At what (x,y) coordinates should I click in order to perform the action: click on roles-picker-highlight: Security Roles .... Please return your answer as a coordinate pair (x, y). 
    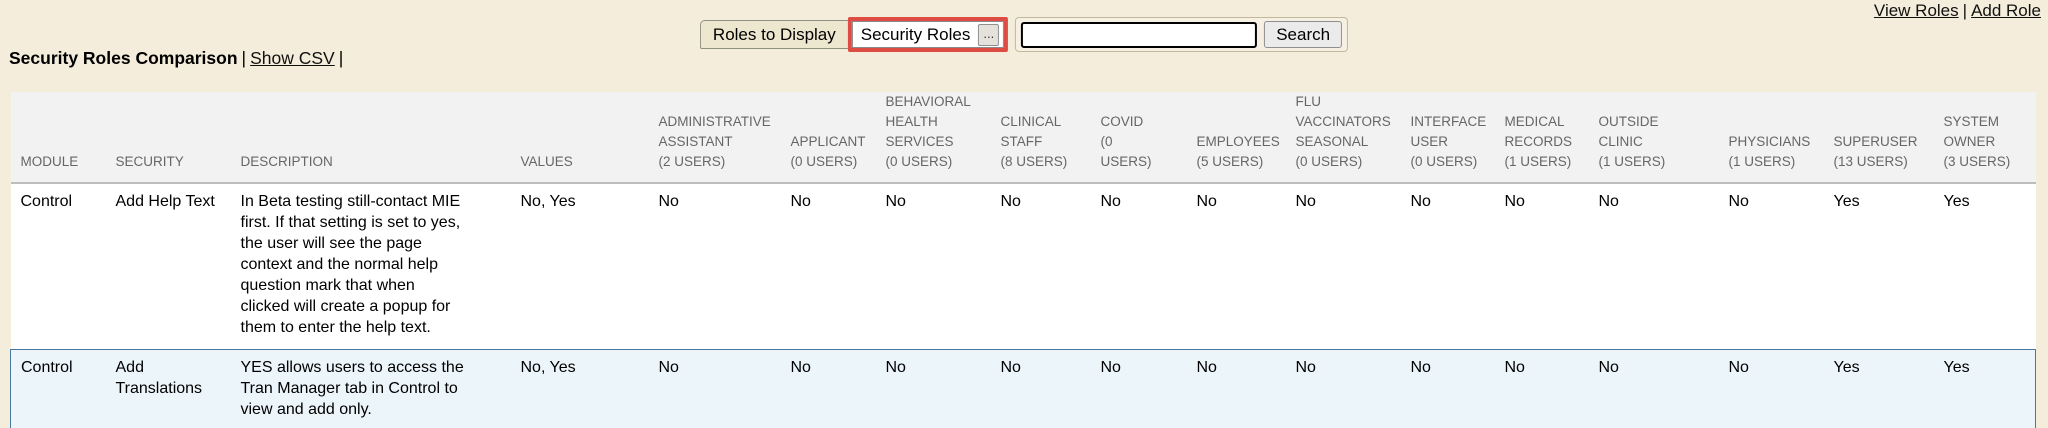
    Looking at the image, I should click on (928, 34).